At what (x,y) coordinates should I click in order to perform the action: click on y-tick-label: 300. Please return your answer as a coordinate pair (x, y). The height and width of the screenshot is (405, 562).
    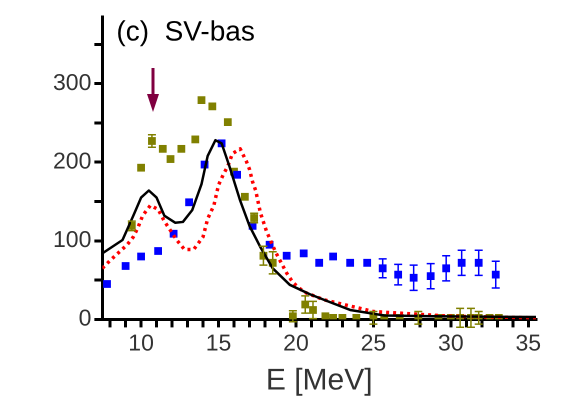
    Looking at the image, I should click on (72, 81).